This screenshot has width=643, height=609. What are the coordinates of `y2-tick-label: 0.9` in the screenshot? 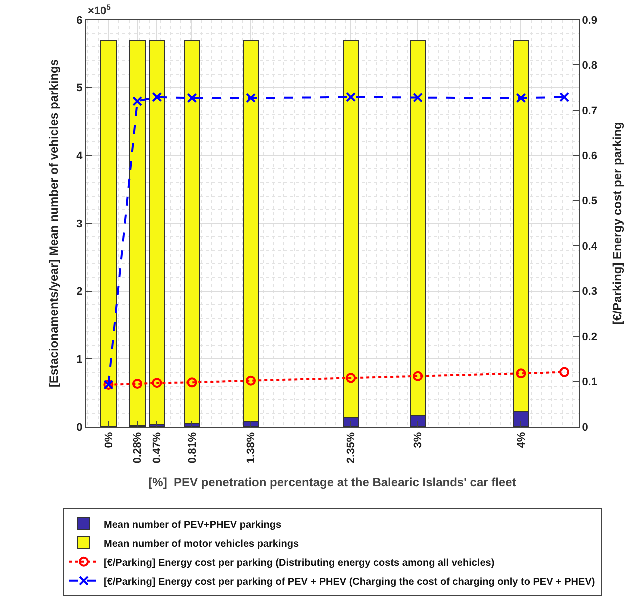 It's located at (590, 20).